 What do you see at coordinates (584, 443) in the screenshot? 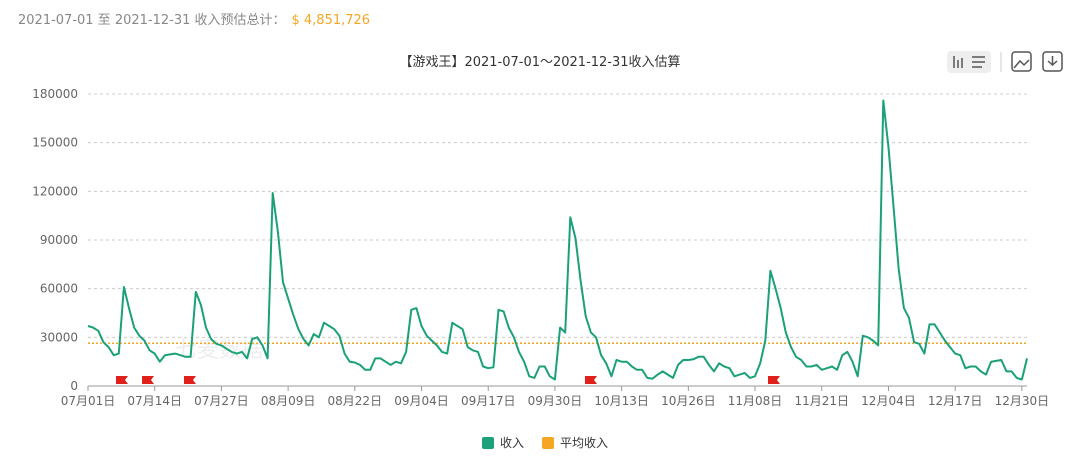
I see `legend-label: 平均收入` at bounding box center [584, 443].